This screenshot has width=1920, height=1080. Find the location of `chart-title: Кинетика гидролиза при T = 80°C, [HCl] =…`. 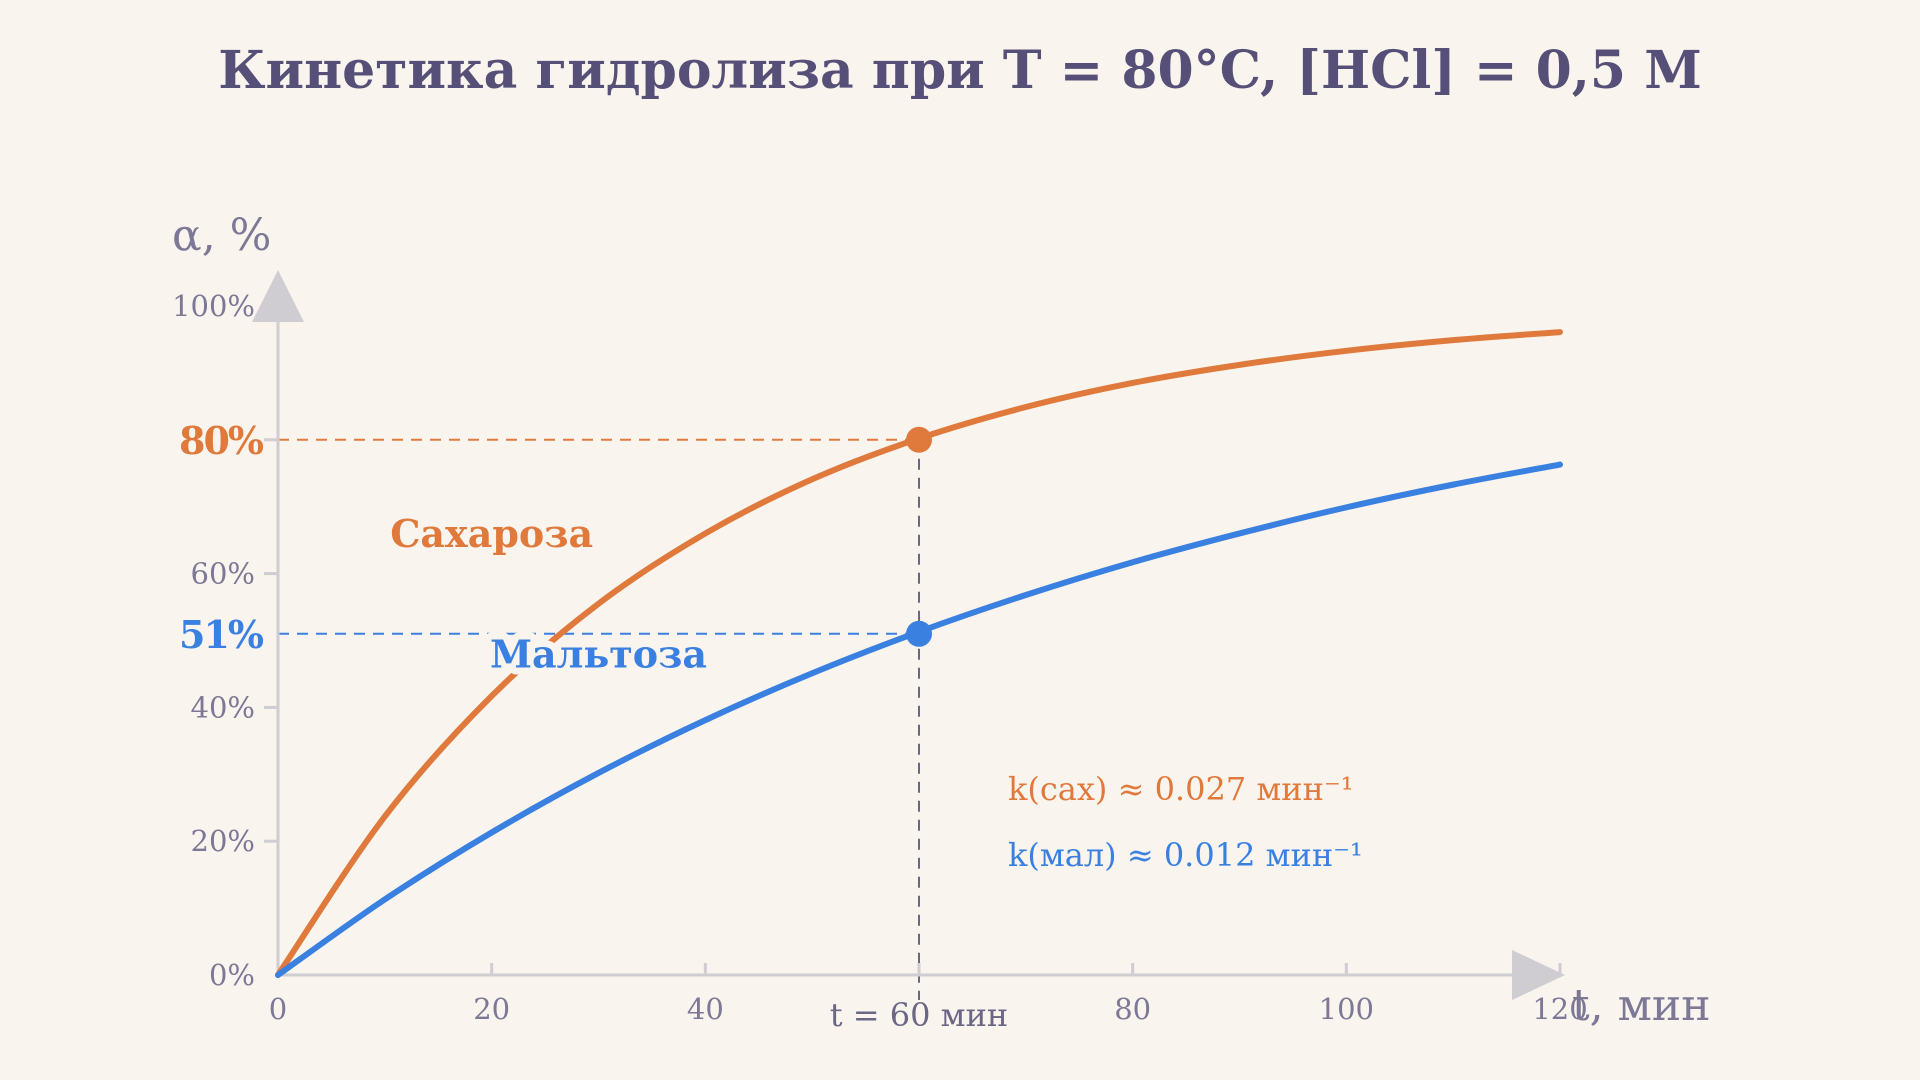

chart-title: Кинетика гидролиза при T = 80°C, [HCl] =… is located at coordinates (960, 70).